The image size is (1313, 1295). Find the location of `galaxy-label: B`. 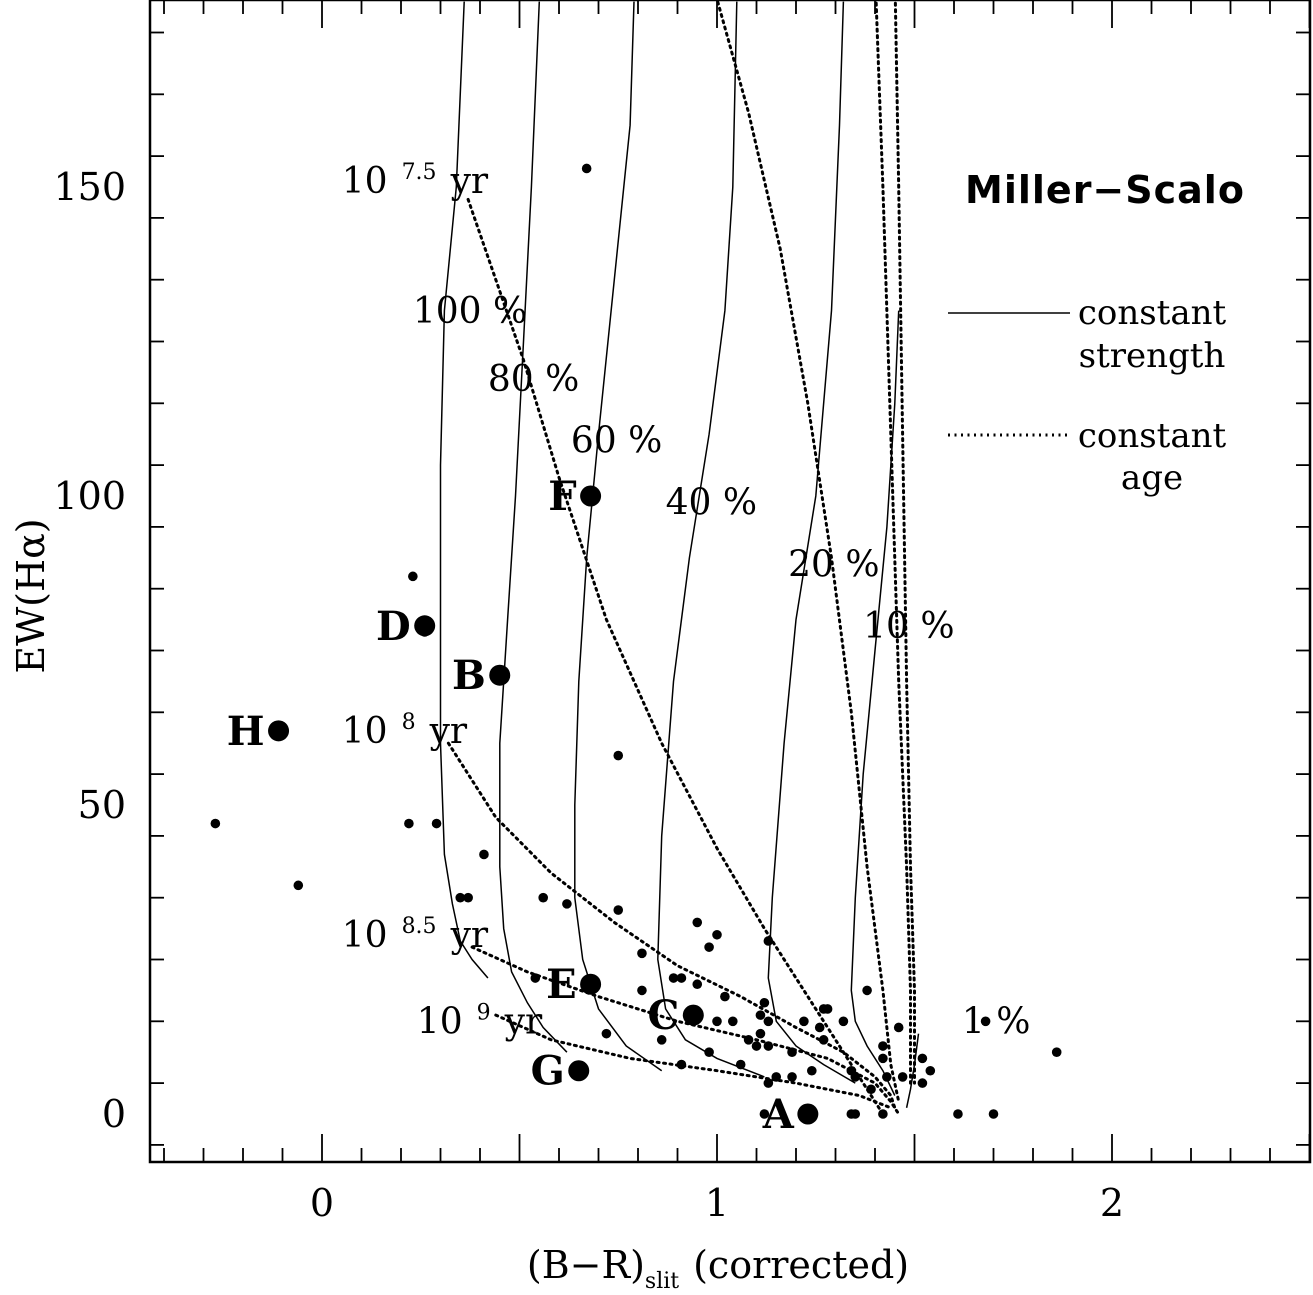

galaxy-label: B is located at coordinates (469, 675).